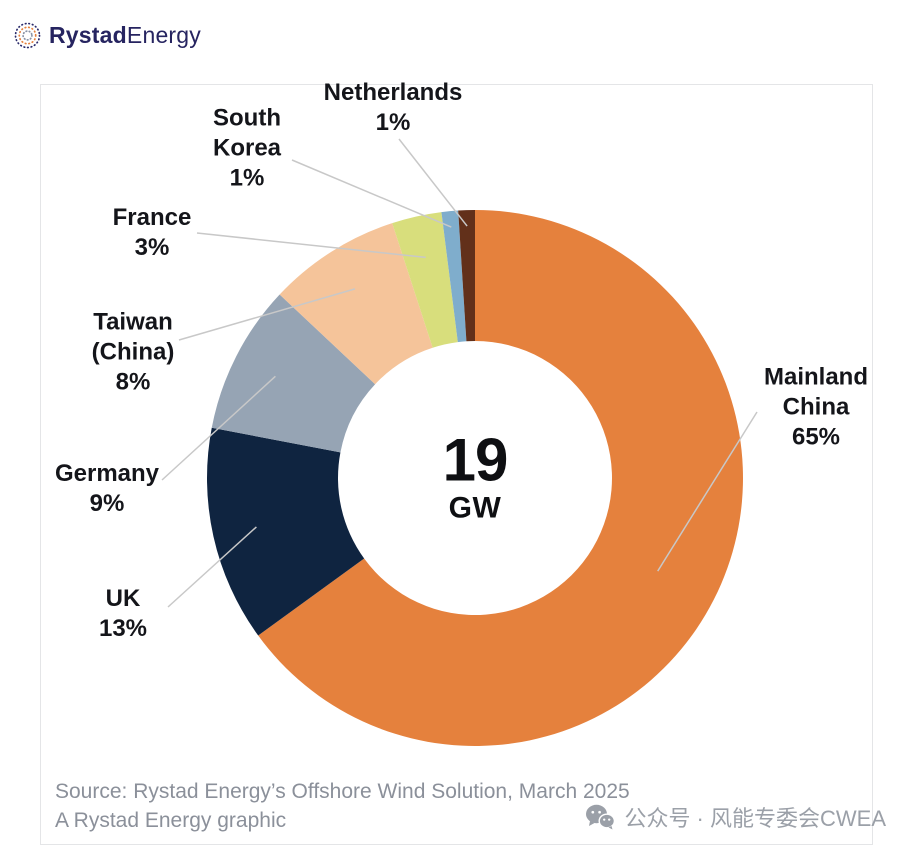 The width and height of the screenshot is (914, 859). What do you see at coordinates (475, 460) in the screenshot?
I see `center-total-value: 19` at bounding box center [475, 460].